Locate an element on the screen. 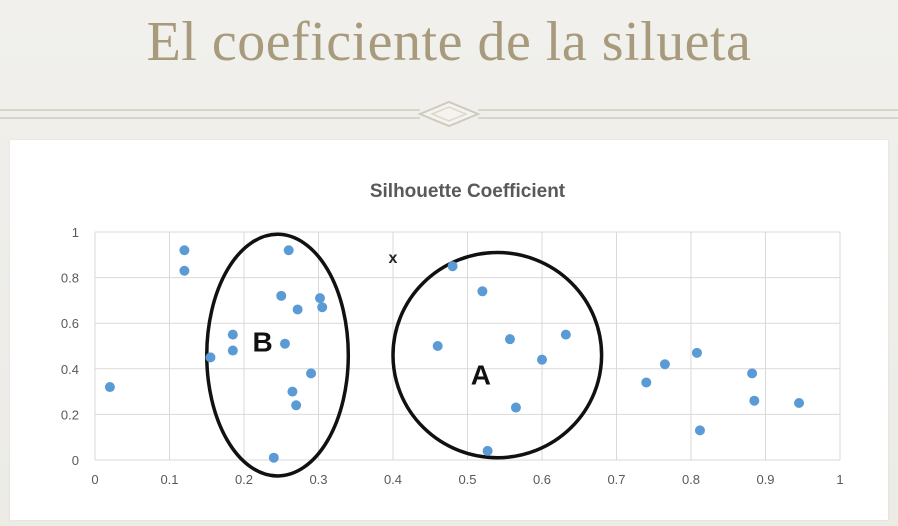 This screenshot has height=526, width=898. x-tick-label: 0.1 is located at coordinates (169, 479).